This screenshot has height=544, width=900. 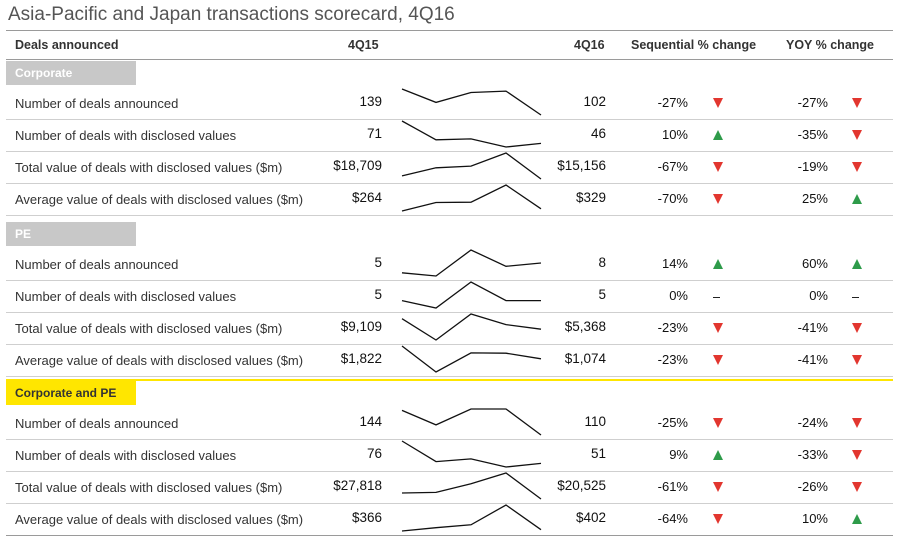 I want to click on header-label: Deals announced, so click(x=67, y=45).